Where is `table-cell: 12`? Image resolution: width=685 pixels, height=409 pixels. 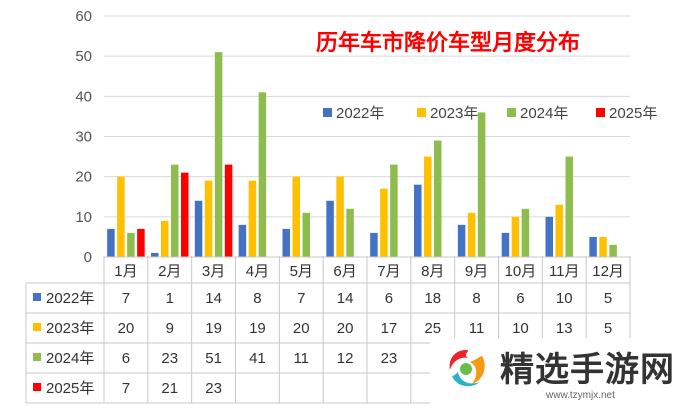 table-cell: 12 is located at coordinates (345, 358).